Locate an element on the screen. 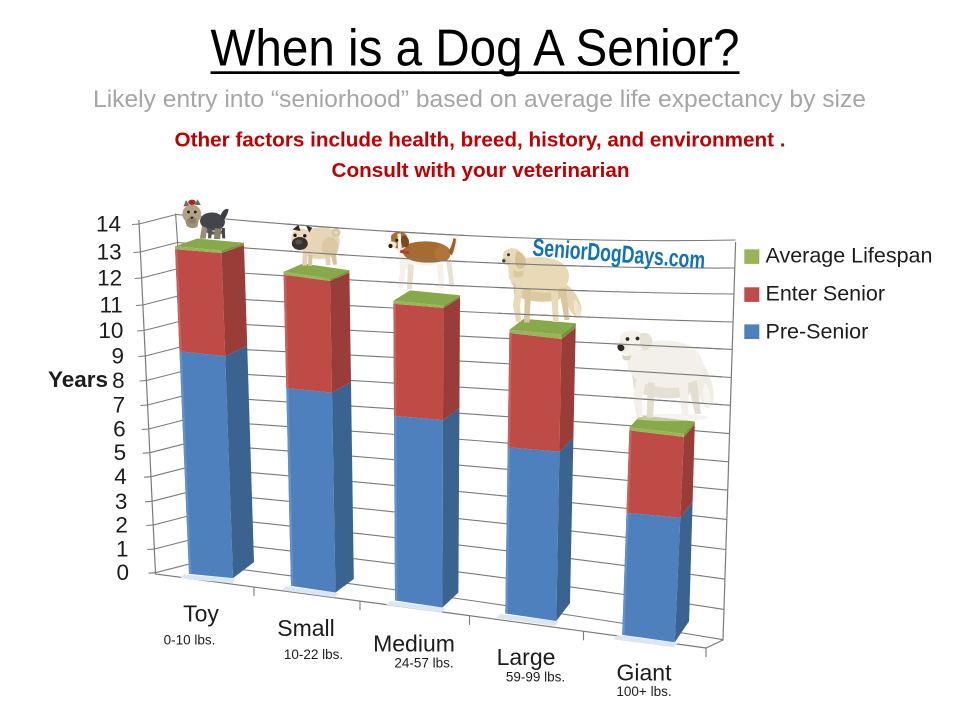 This screenshot has height=720, width=960. svg-text: 14 is located at coordinates (108, 224).